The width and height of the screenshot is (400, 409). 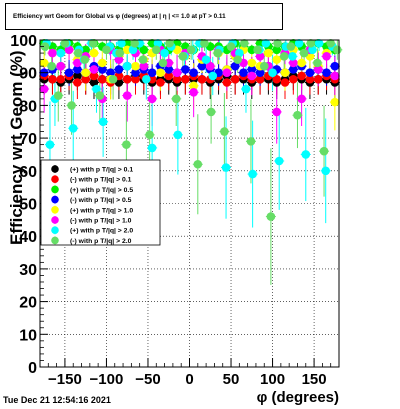 What do you see at coordinates (101, 180) in the screenshot?
I see `legend-label: (-) with p T/|q| > 0.1` at bounding box center [101, 180].